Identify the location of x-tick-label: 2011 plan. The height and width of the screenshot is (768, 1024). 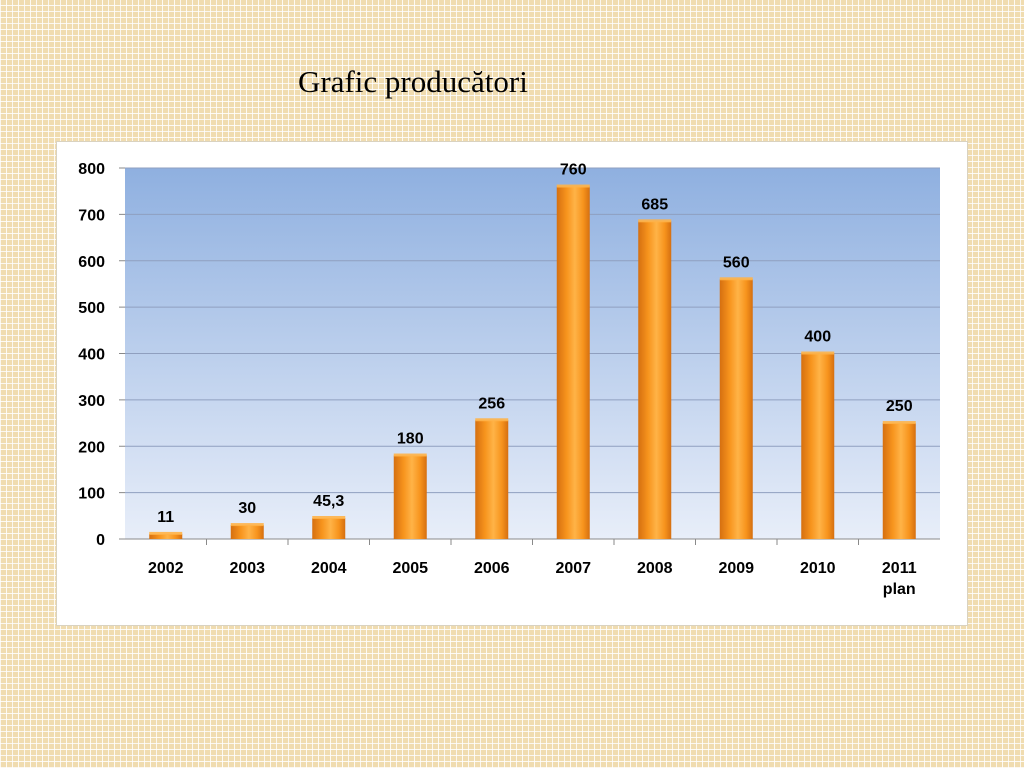
(899, 579).